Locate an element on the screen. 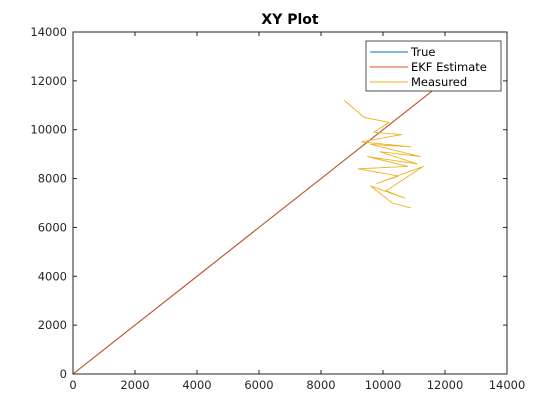 The height and width of the screenshot is (420, 560). legend-box is located at coordinates (433, 66).